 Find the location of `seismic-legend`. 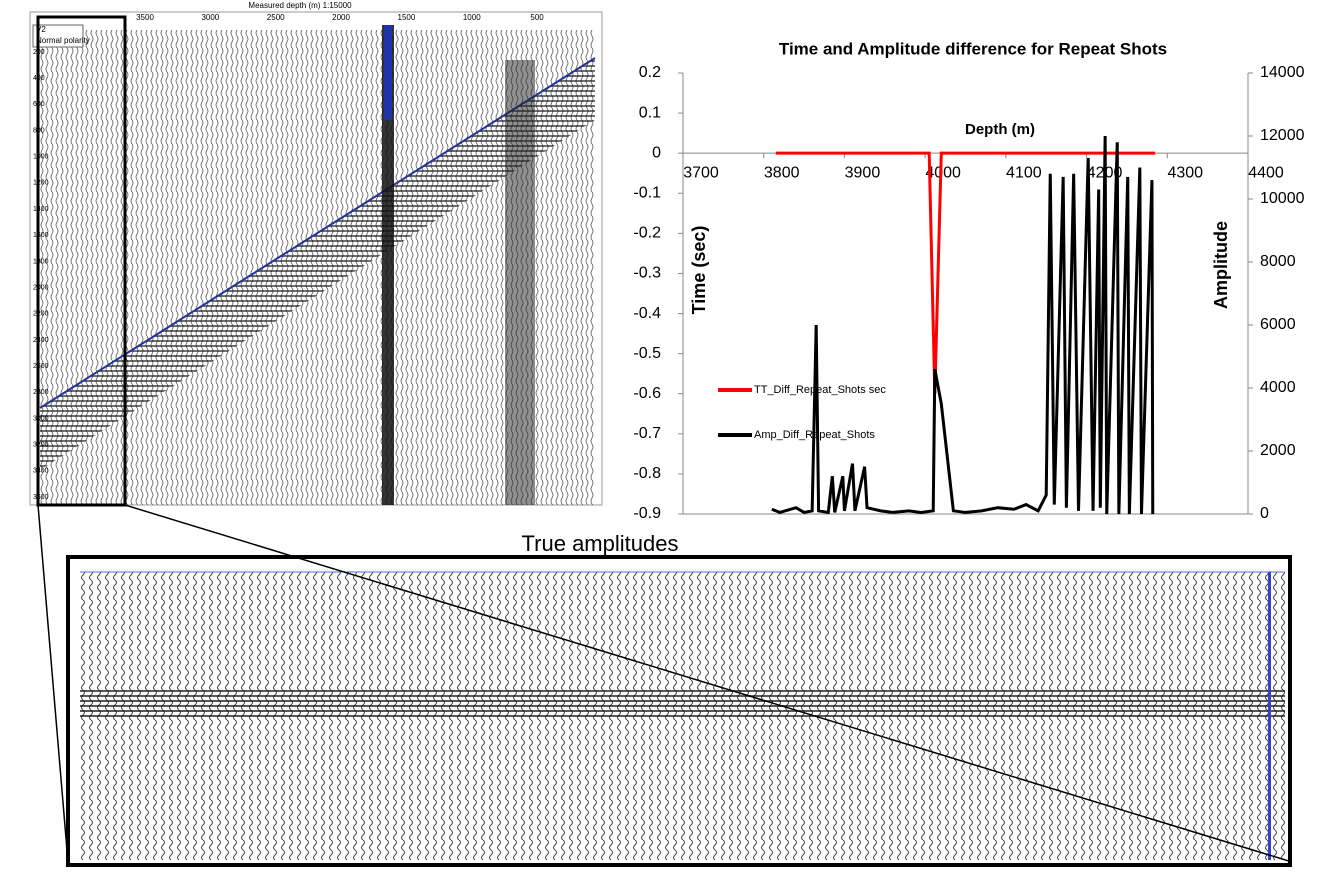

seismic-legend is located at coordinates (58, 36).